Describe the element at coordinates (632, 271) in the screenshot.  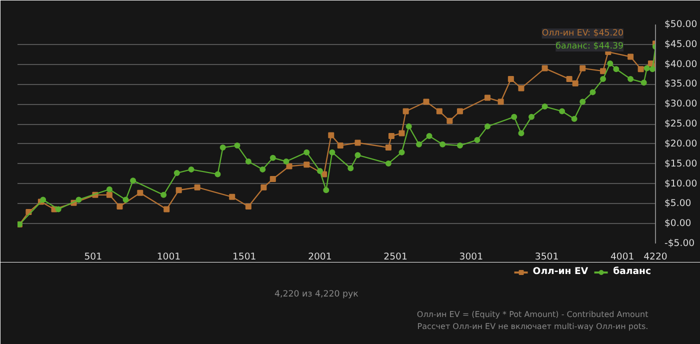
I see `legend-label: баланс` at that location.